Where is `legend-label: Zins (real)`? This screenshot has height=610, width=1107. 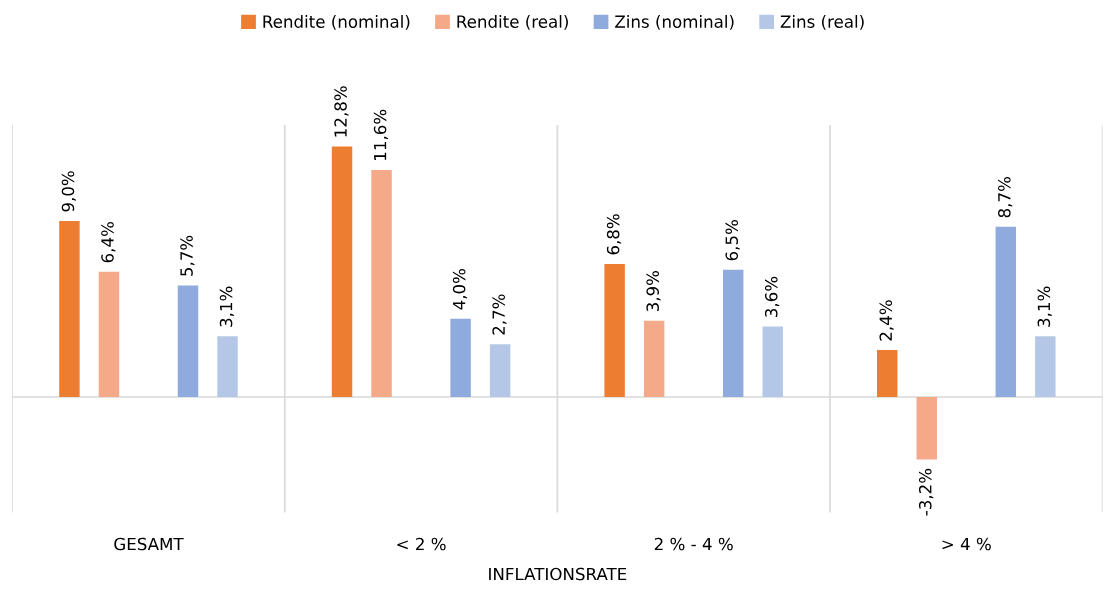
legend-label: Zins (real) is located at coordinates (822, 22).